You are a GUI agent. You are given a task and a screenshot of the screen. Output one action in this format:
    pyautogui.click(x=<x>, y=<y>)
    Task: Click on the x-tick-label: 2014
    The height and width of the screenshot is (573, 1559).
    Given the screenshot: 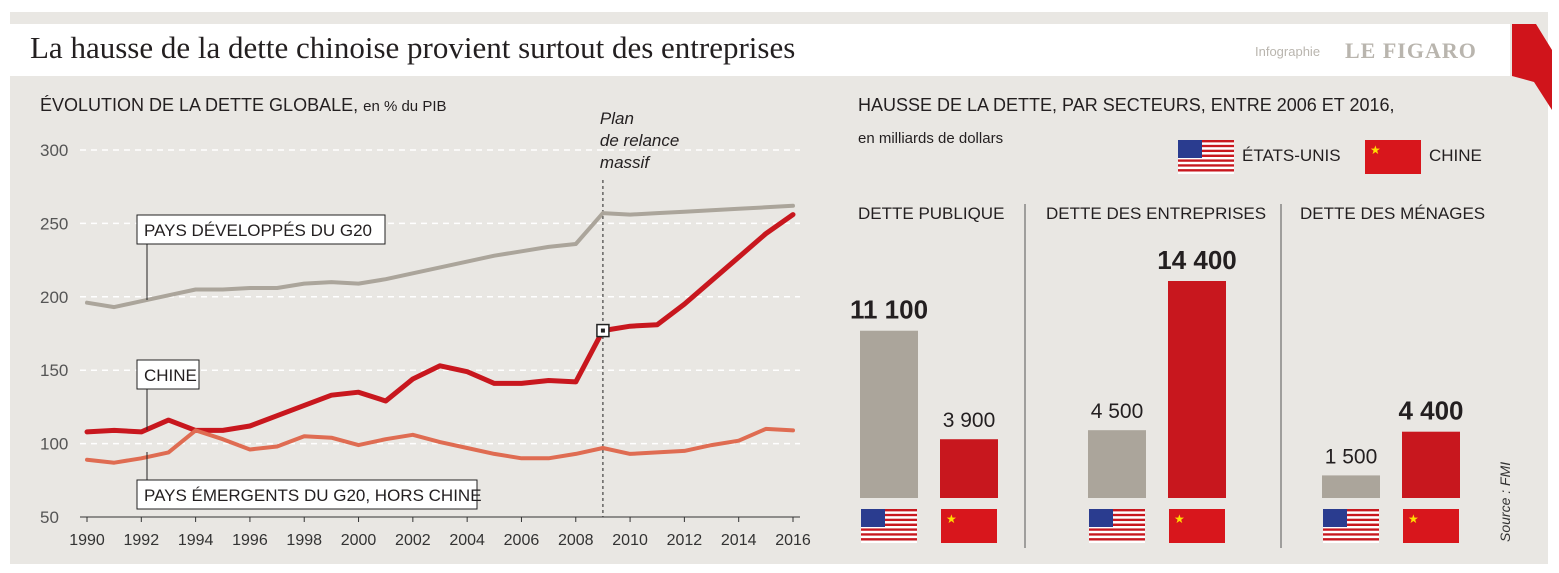 What is the action you would take?
    pyautogui.click(x=739, y=540)
    